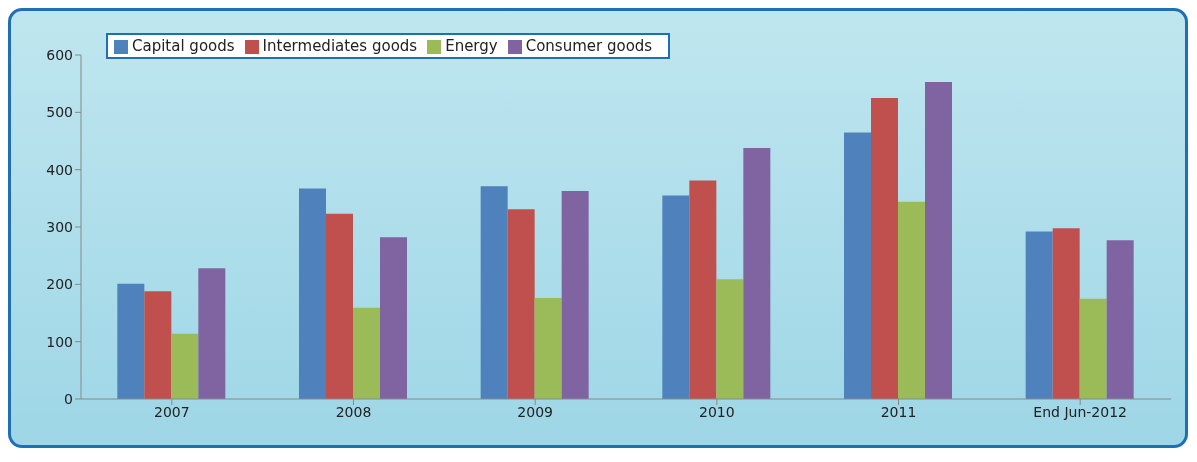  What do you see at coordinates (535, 411) in the screenshot?
I see `x-tick-label: 2009` at bounding box center [535, 411].